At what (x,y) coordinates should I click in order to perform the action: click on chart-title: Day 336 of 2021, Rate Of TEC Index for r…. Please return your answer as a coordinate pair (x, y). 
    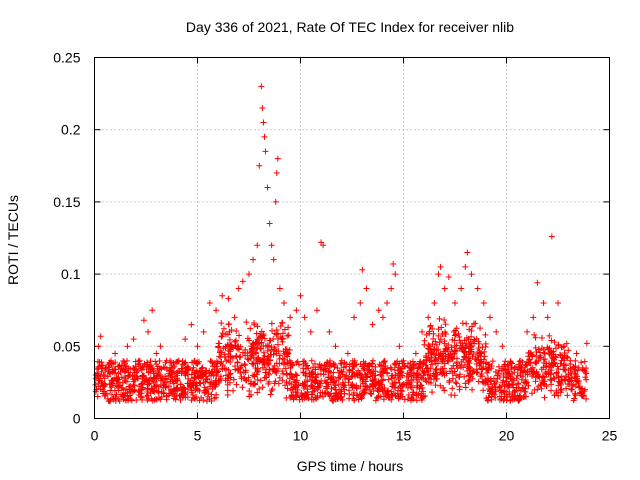
    Looking at the image, I should click on (350, 27).